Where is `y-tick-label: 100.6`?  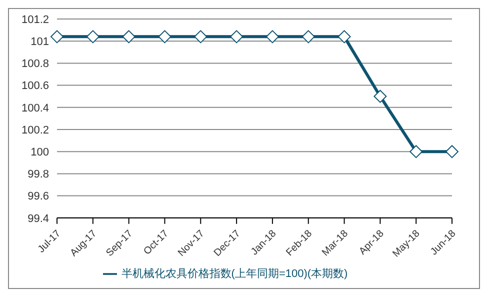 y-tick-label: 100.6 is located at coordinates (35, 86).